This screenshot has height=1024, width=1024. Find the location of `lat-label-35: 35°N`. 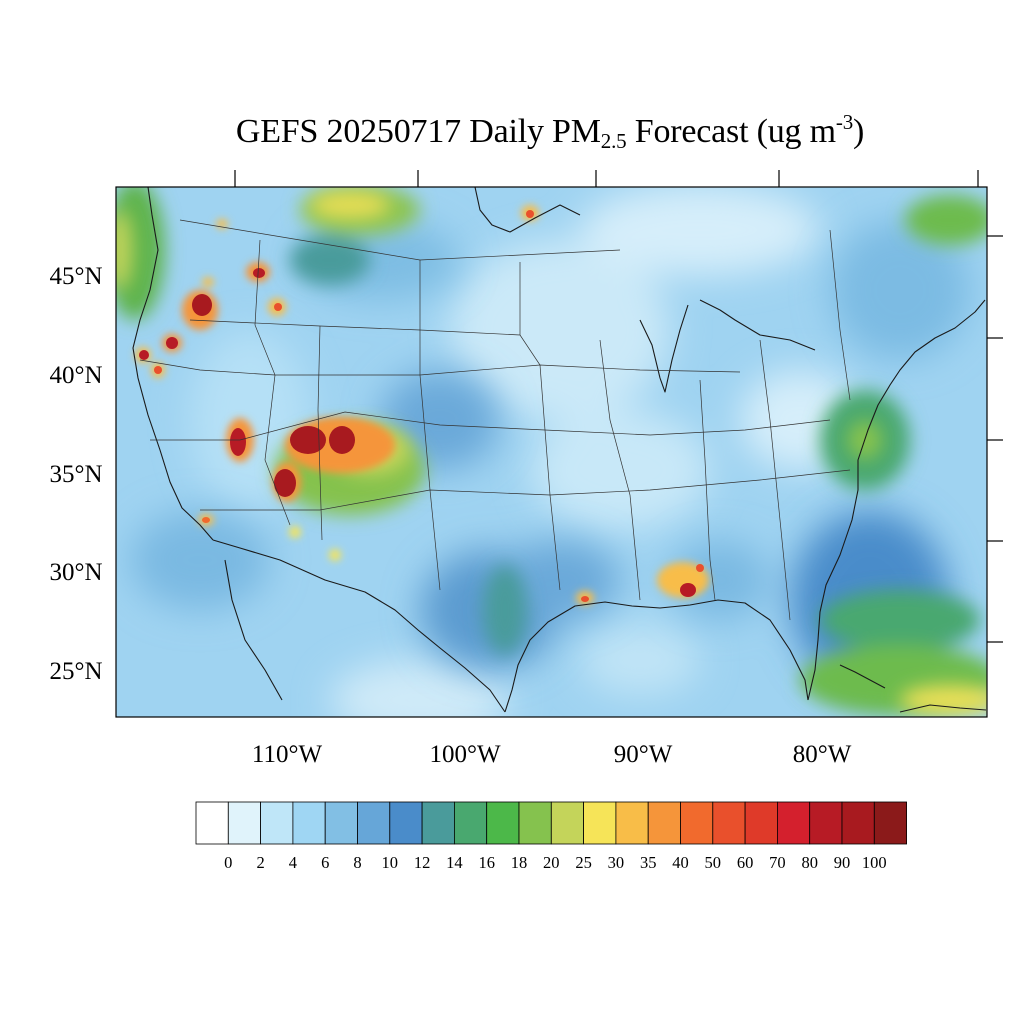

lat-label-35: 35°N is located at coordinates (75, 474).